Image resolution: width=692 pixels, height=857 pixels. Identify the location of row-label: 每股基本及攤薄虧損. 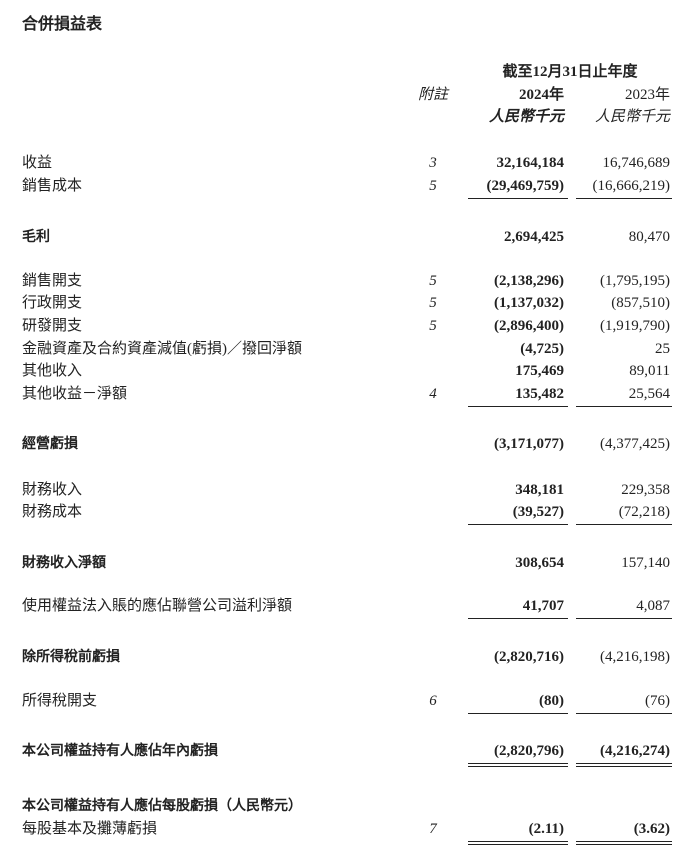
(90, 829).